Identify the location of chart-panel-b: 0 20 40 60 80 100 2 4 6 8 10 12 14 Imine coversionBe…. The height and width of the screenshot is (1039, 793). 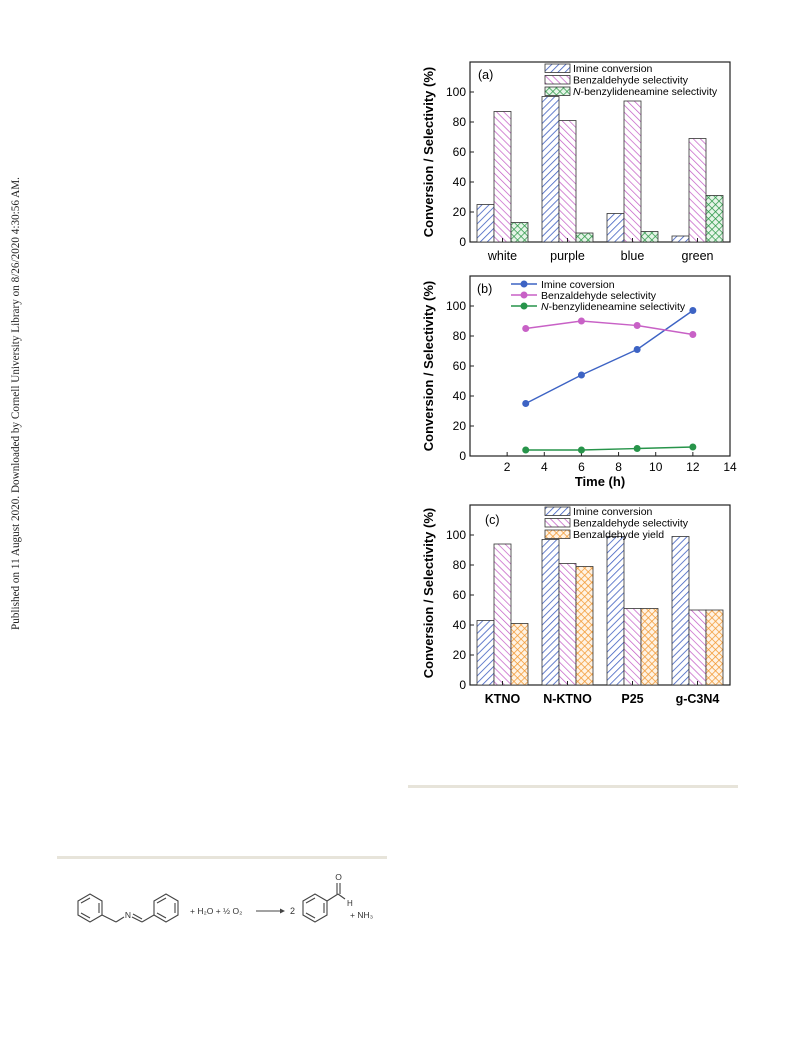
(579, 382).